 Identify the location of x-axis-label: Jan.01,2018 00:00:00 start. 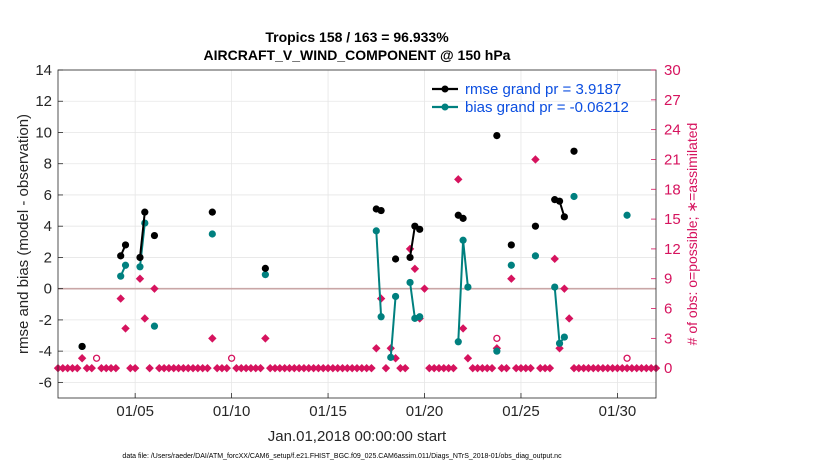
(357, 436).